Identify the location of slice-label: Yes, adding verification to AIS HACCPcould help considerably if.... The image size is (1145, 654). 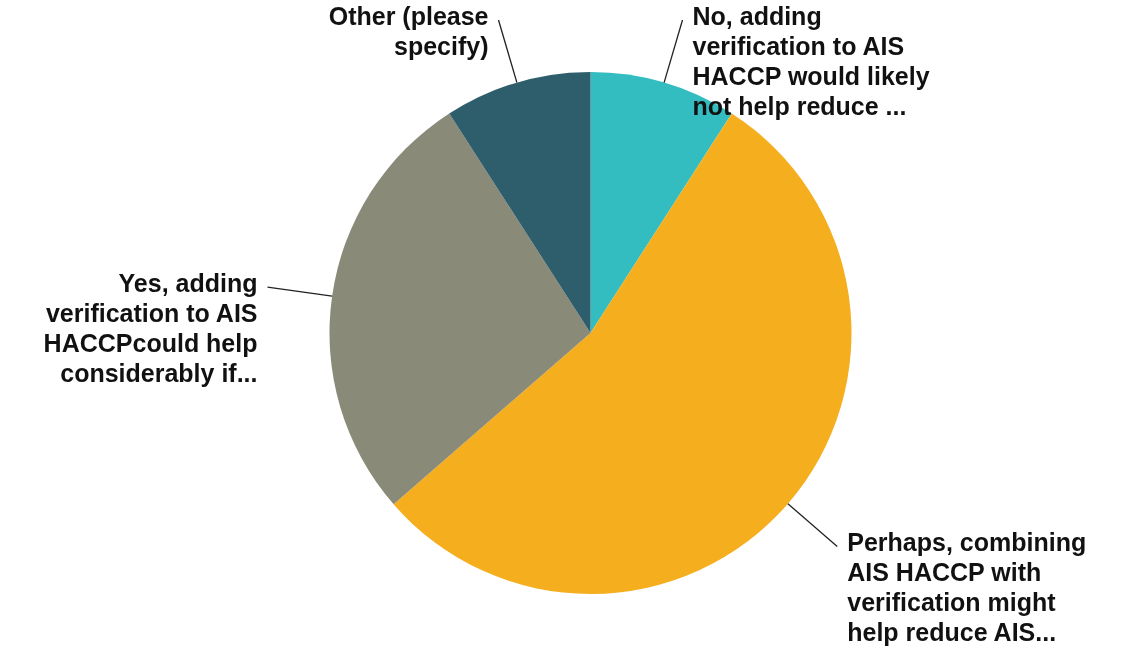
(150, 328).